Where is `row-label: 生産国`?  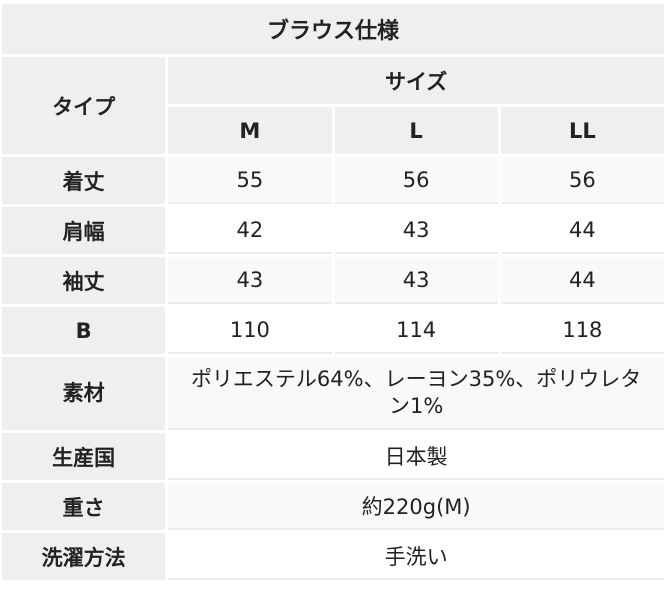
row-label: 生産国 is located at coordinates (84, 456).